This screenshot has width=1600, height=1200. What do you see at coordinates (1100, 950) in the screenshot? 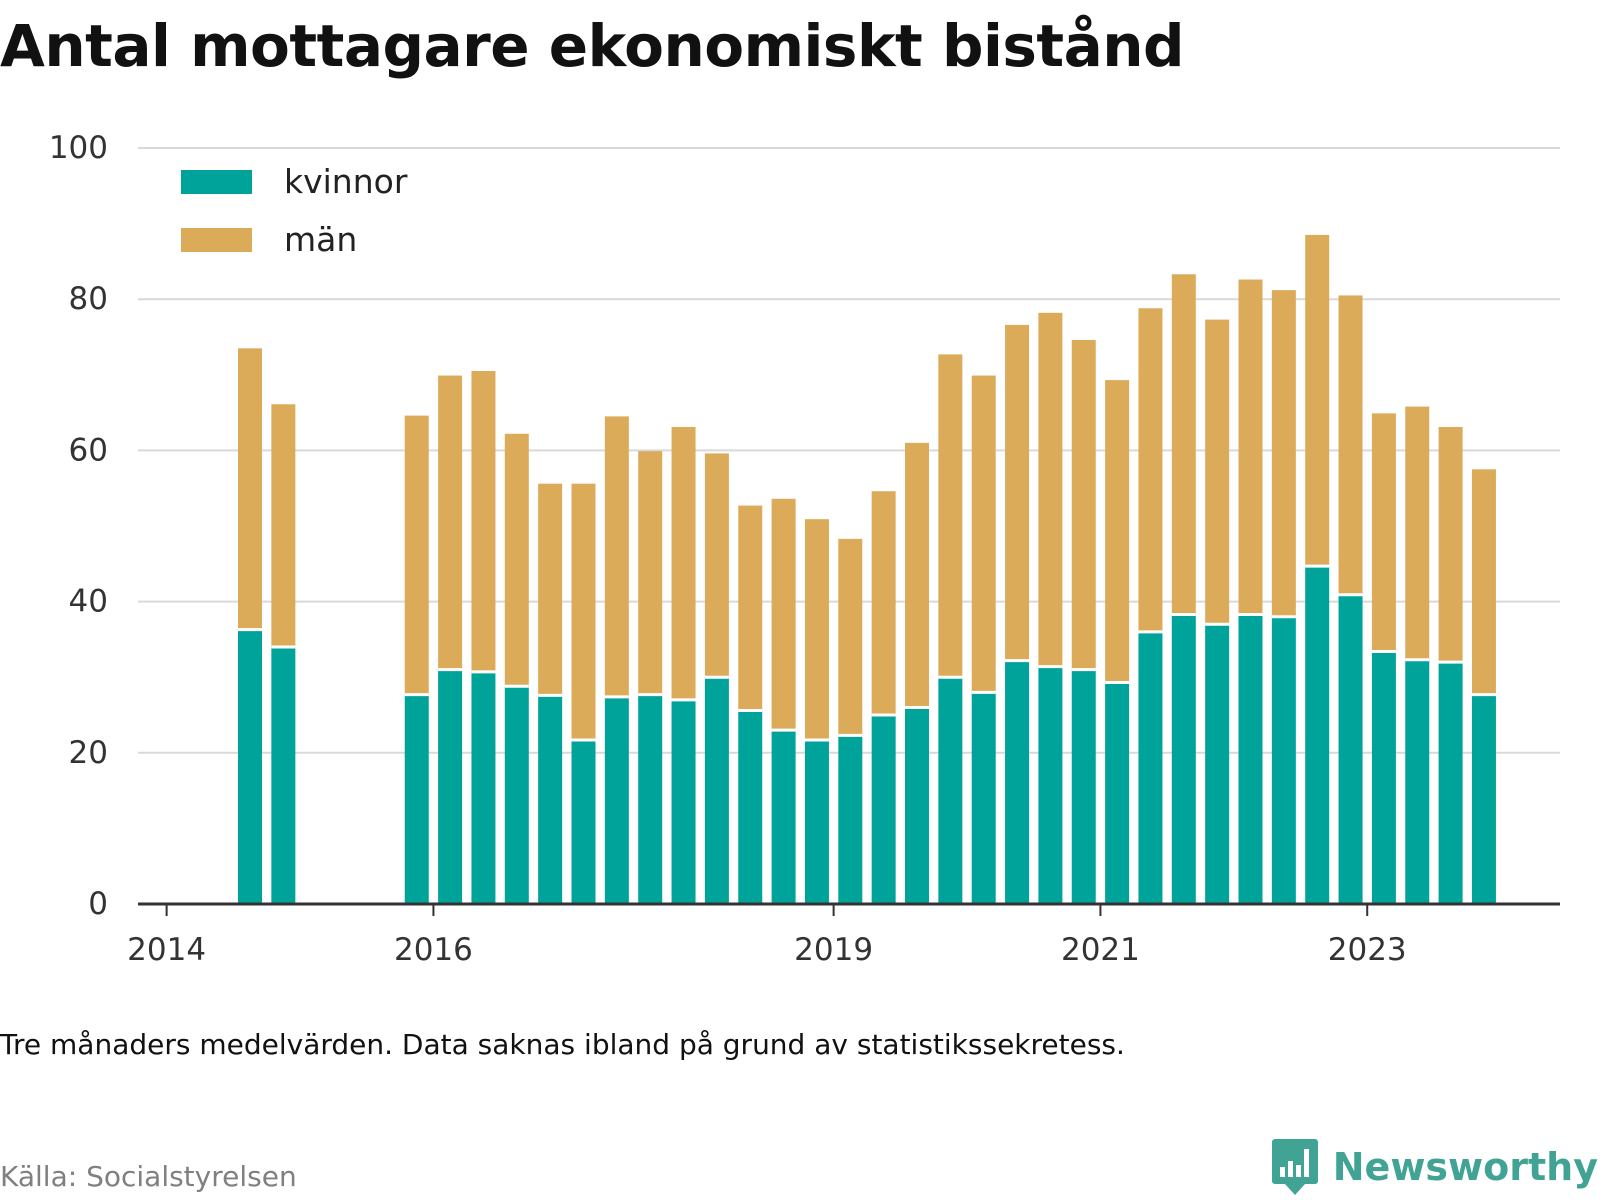
I see `x-tick-label: 2021` at bounding box center [1100, 950].